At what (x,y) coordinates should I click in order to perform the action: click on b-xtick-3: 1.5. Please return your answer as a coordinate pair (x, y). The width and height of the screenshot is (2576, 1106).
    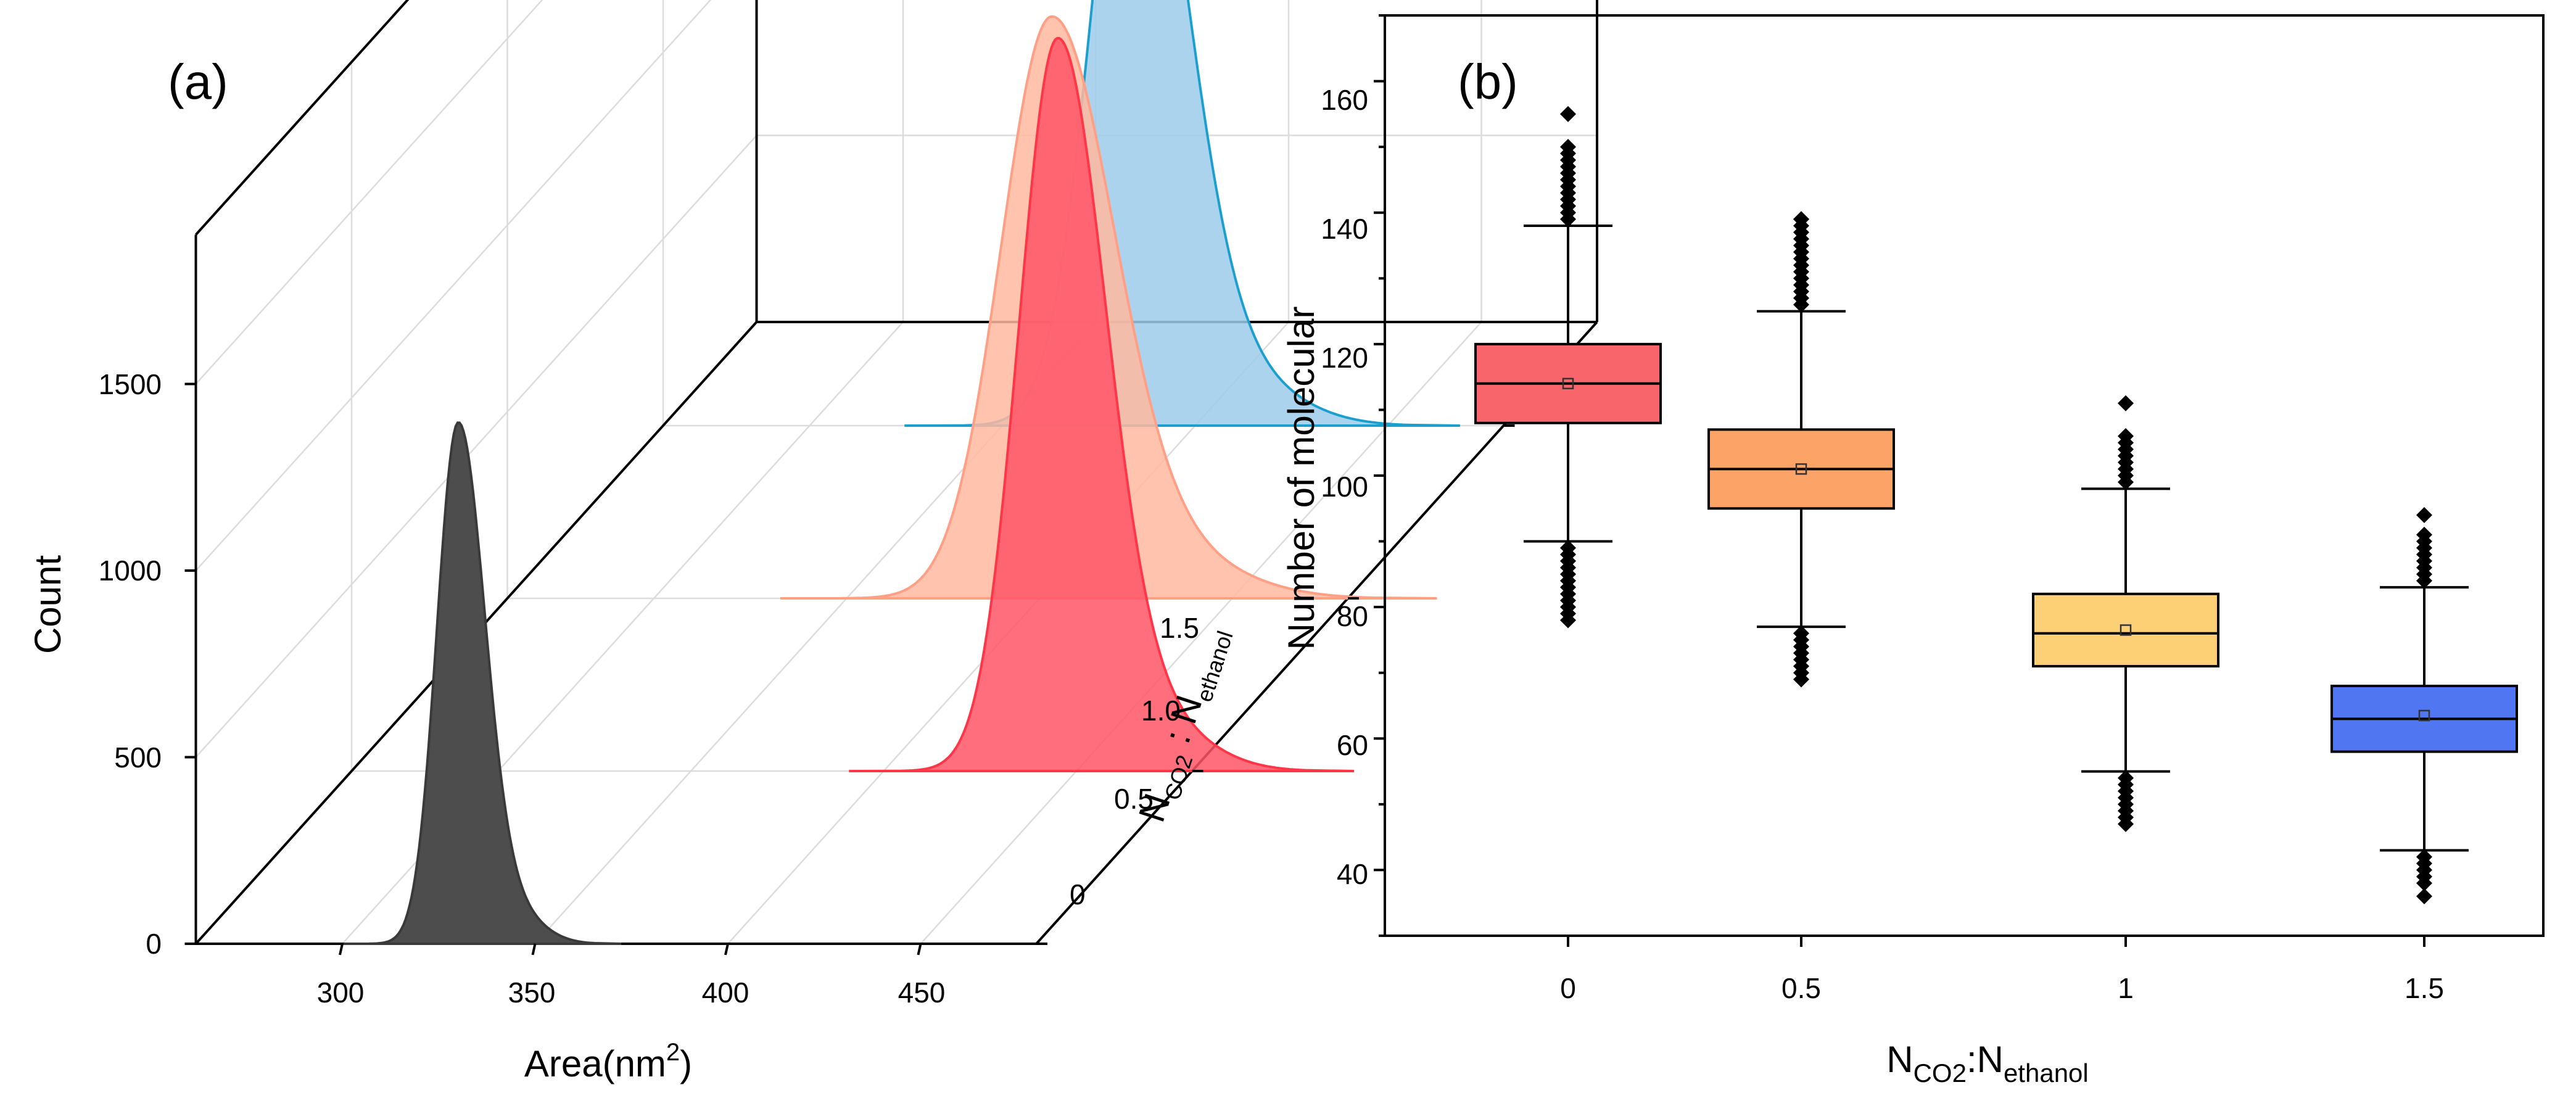
    Looking at the image, I should click on (2424, 988).